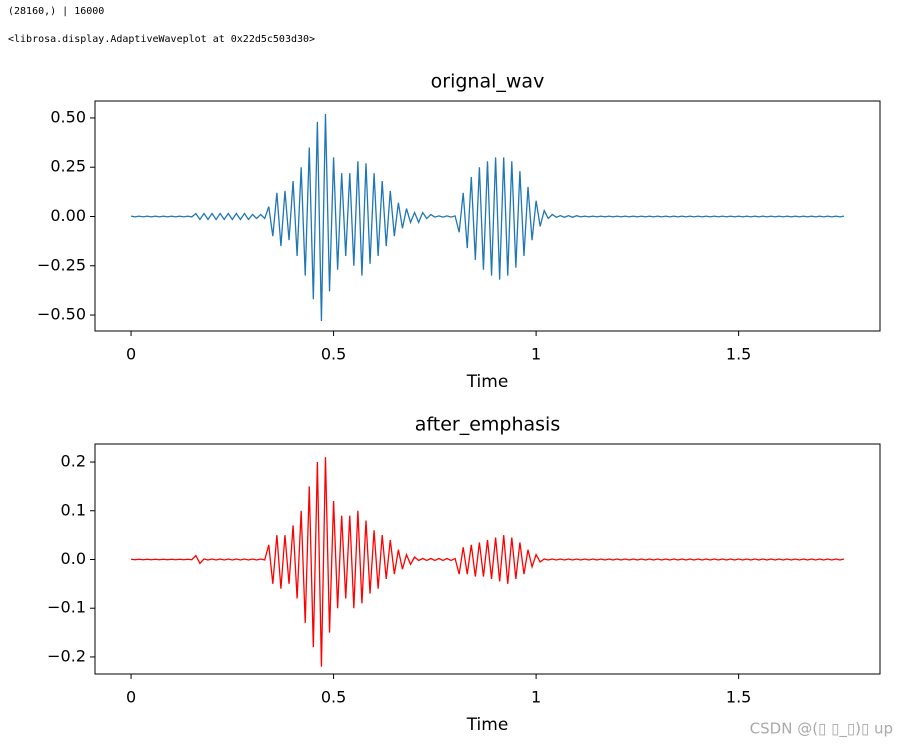  Describe the element at coordinates (68, 166) in the screenshot. I see `y-tick-label: 0.25` at that location.